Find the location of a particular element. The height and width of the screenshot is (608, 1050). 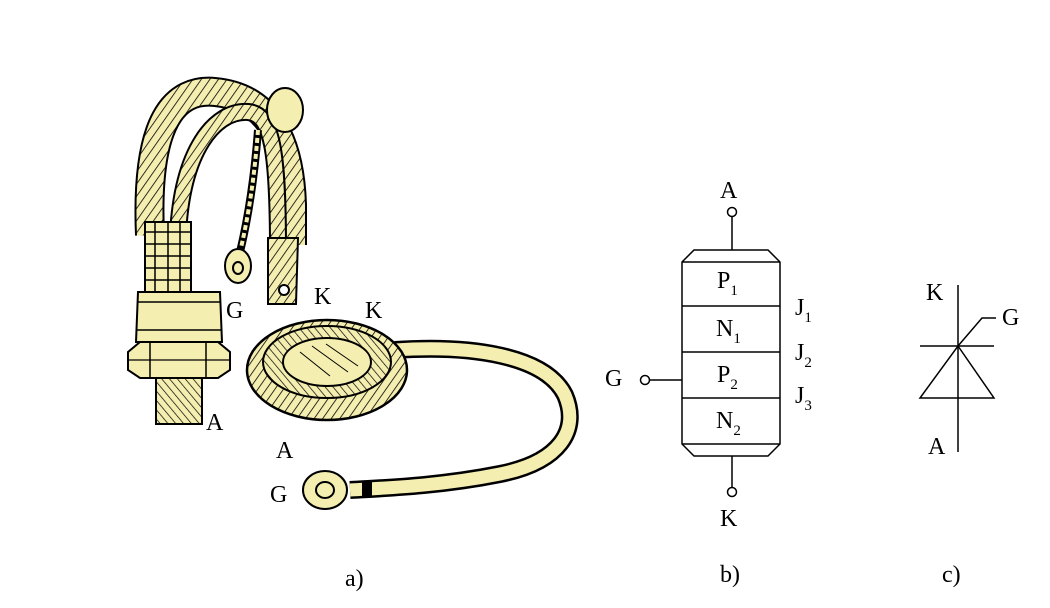

structure-gate-label: G is located at coordinates (613, 379).